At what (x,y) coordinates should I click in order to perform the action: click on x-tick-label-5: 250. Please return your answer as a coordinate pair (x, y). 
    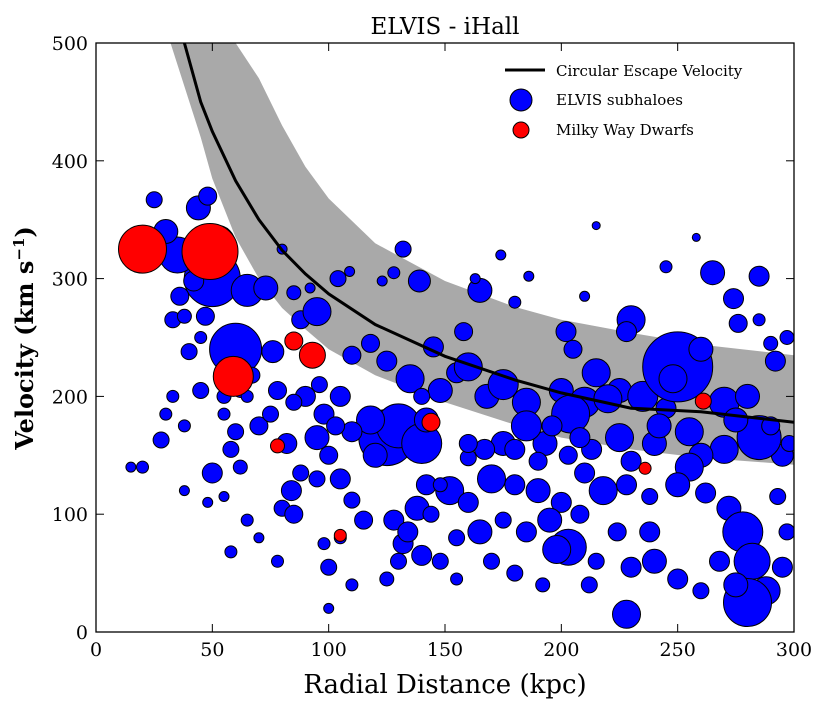
    Looking at the image, I should click on (678, 650).